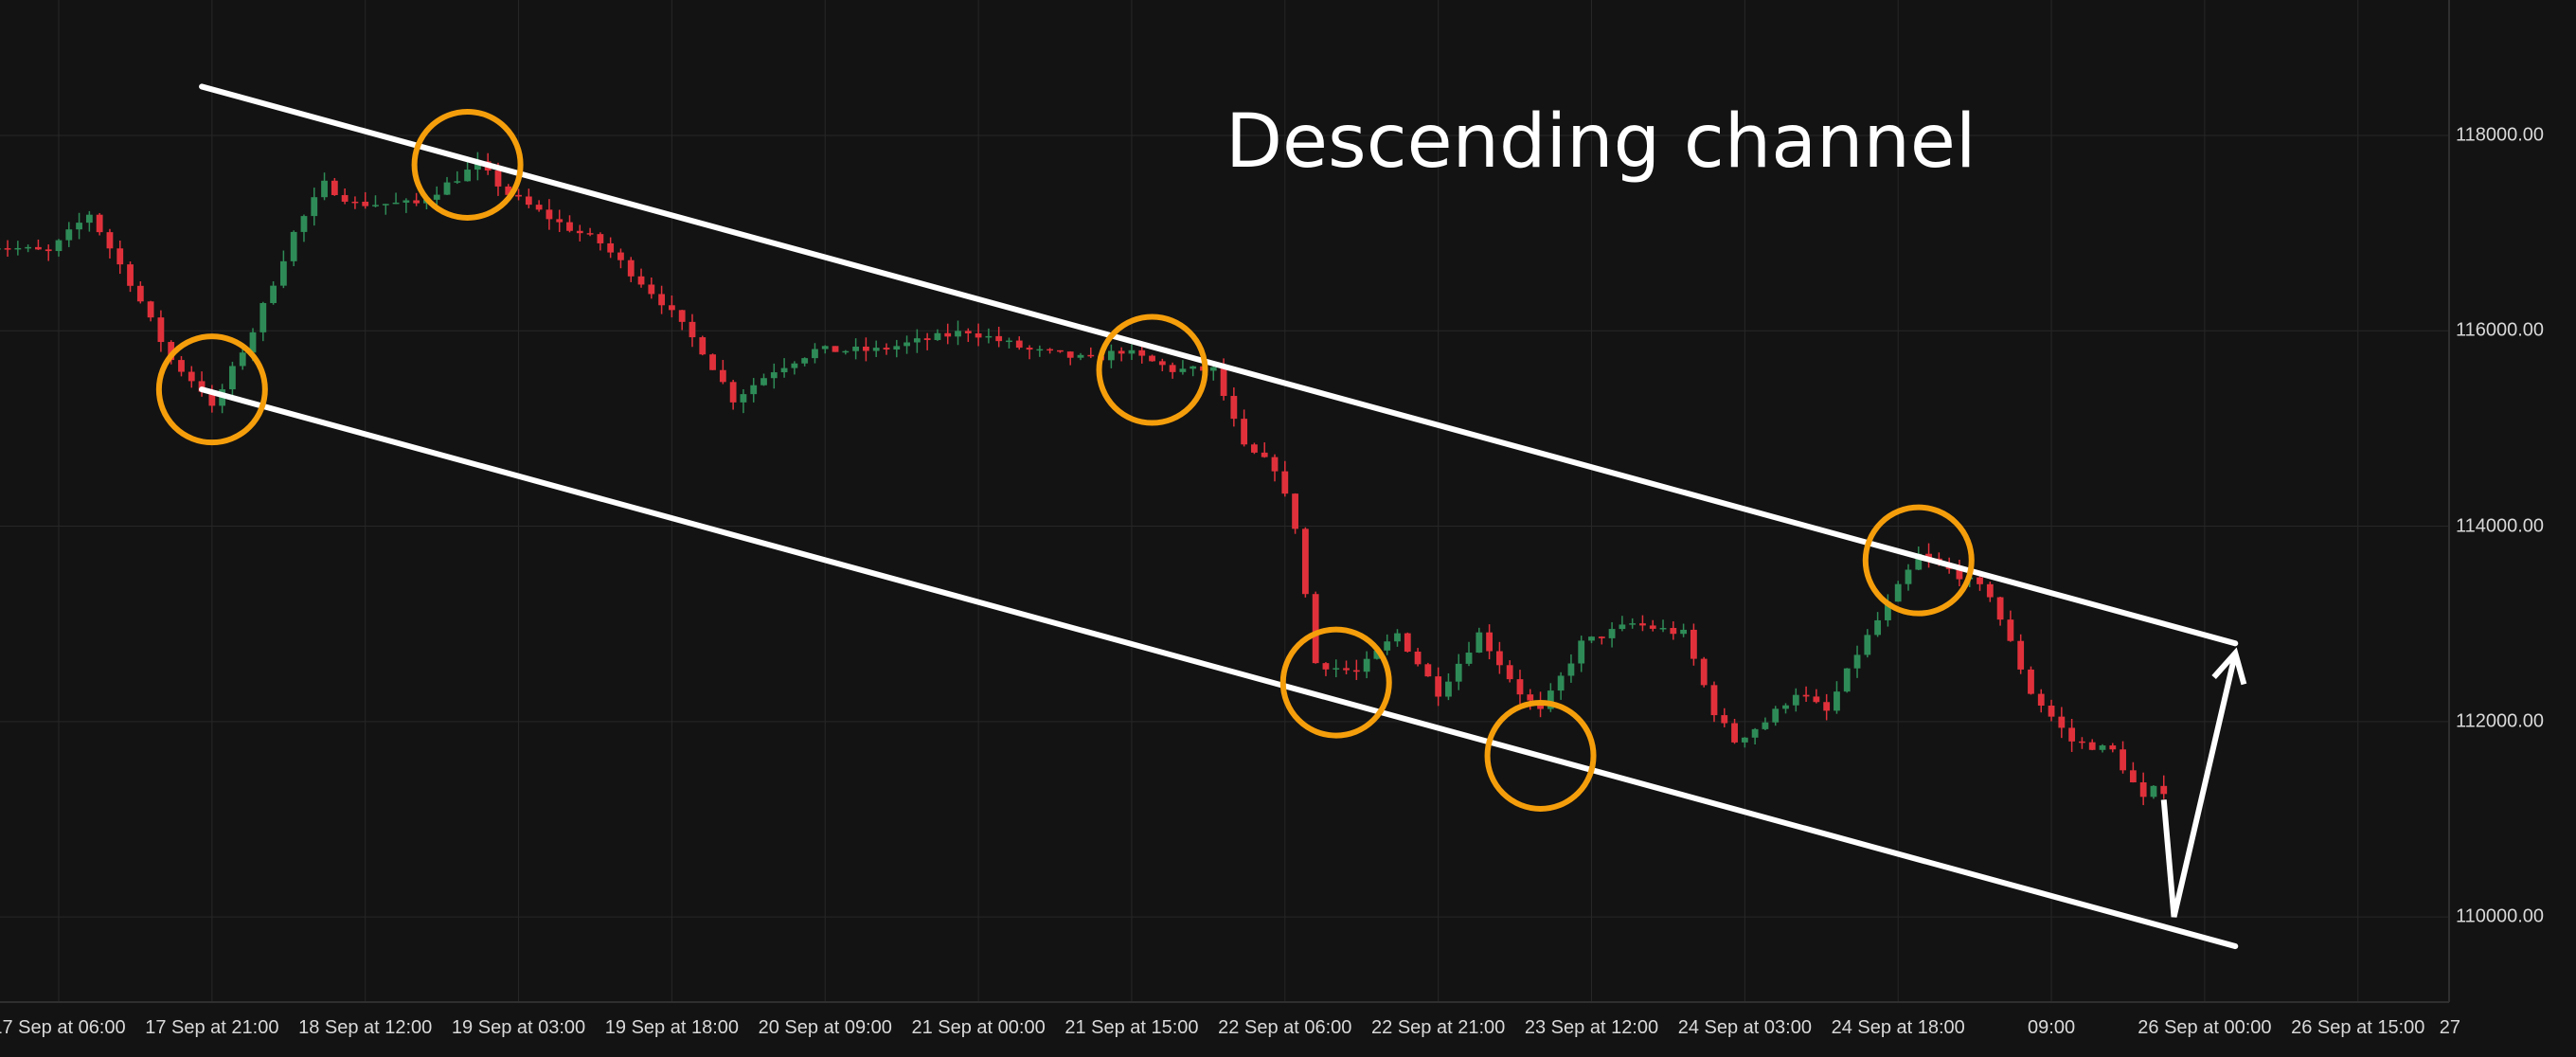  I want to click on price-tick-label: 112000.00, so click(2499, 721).